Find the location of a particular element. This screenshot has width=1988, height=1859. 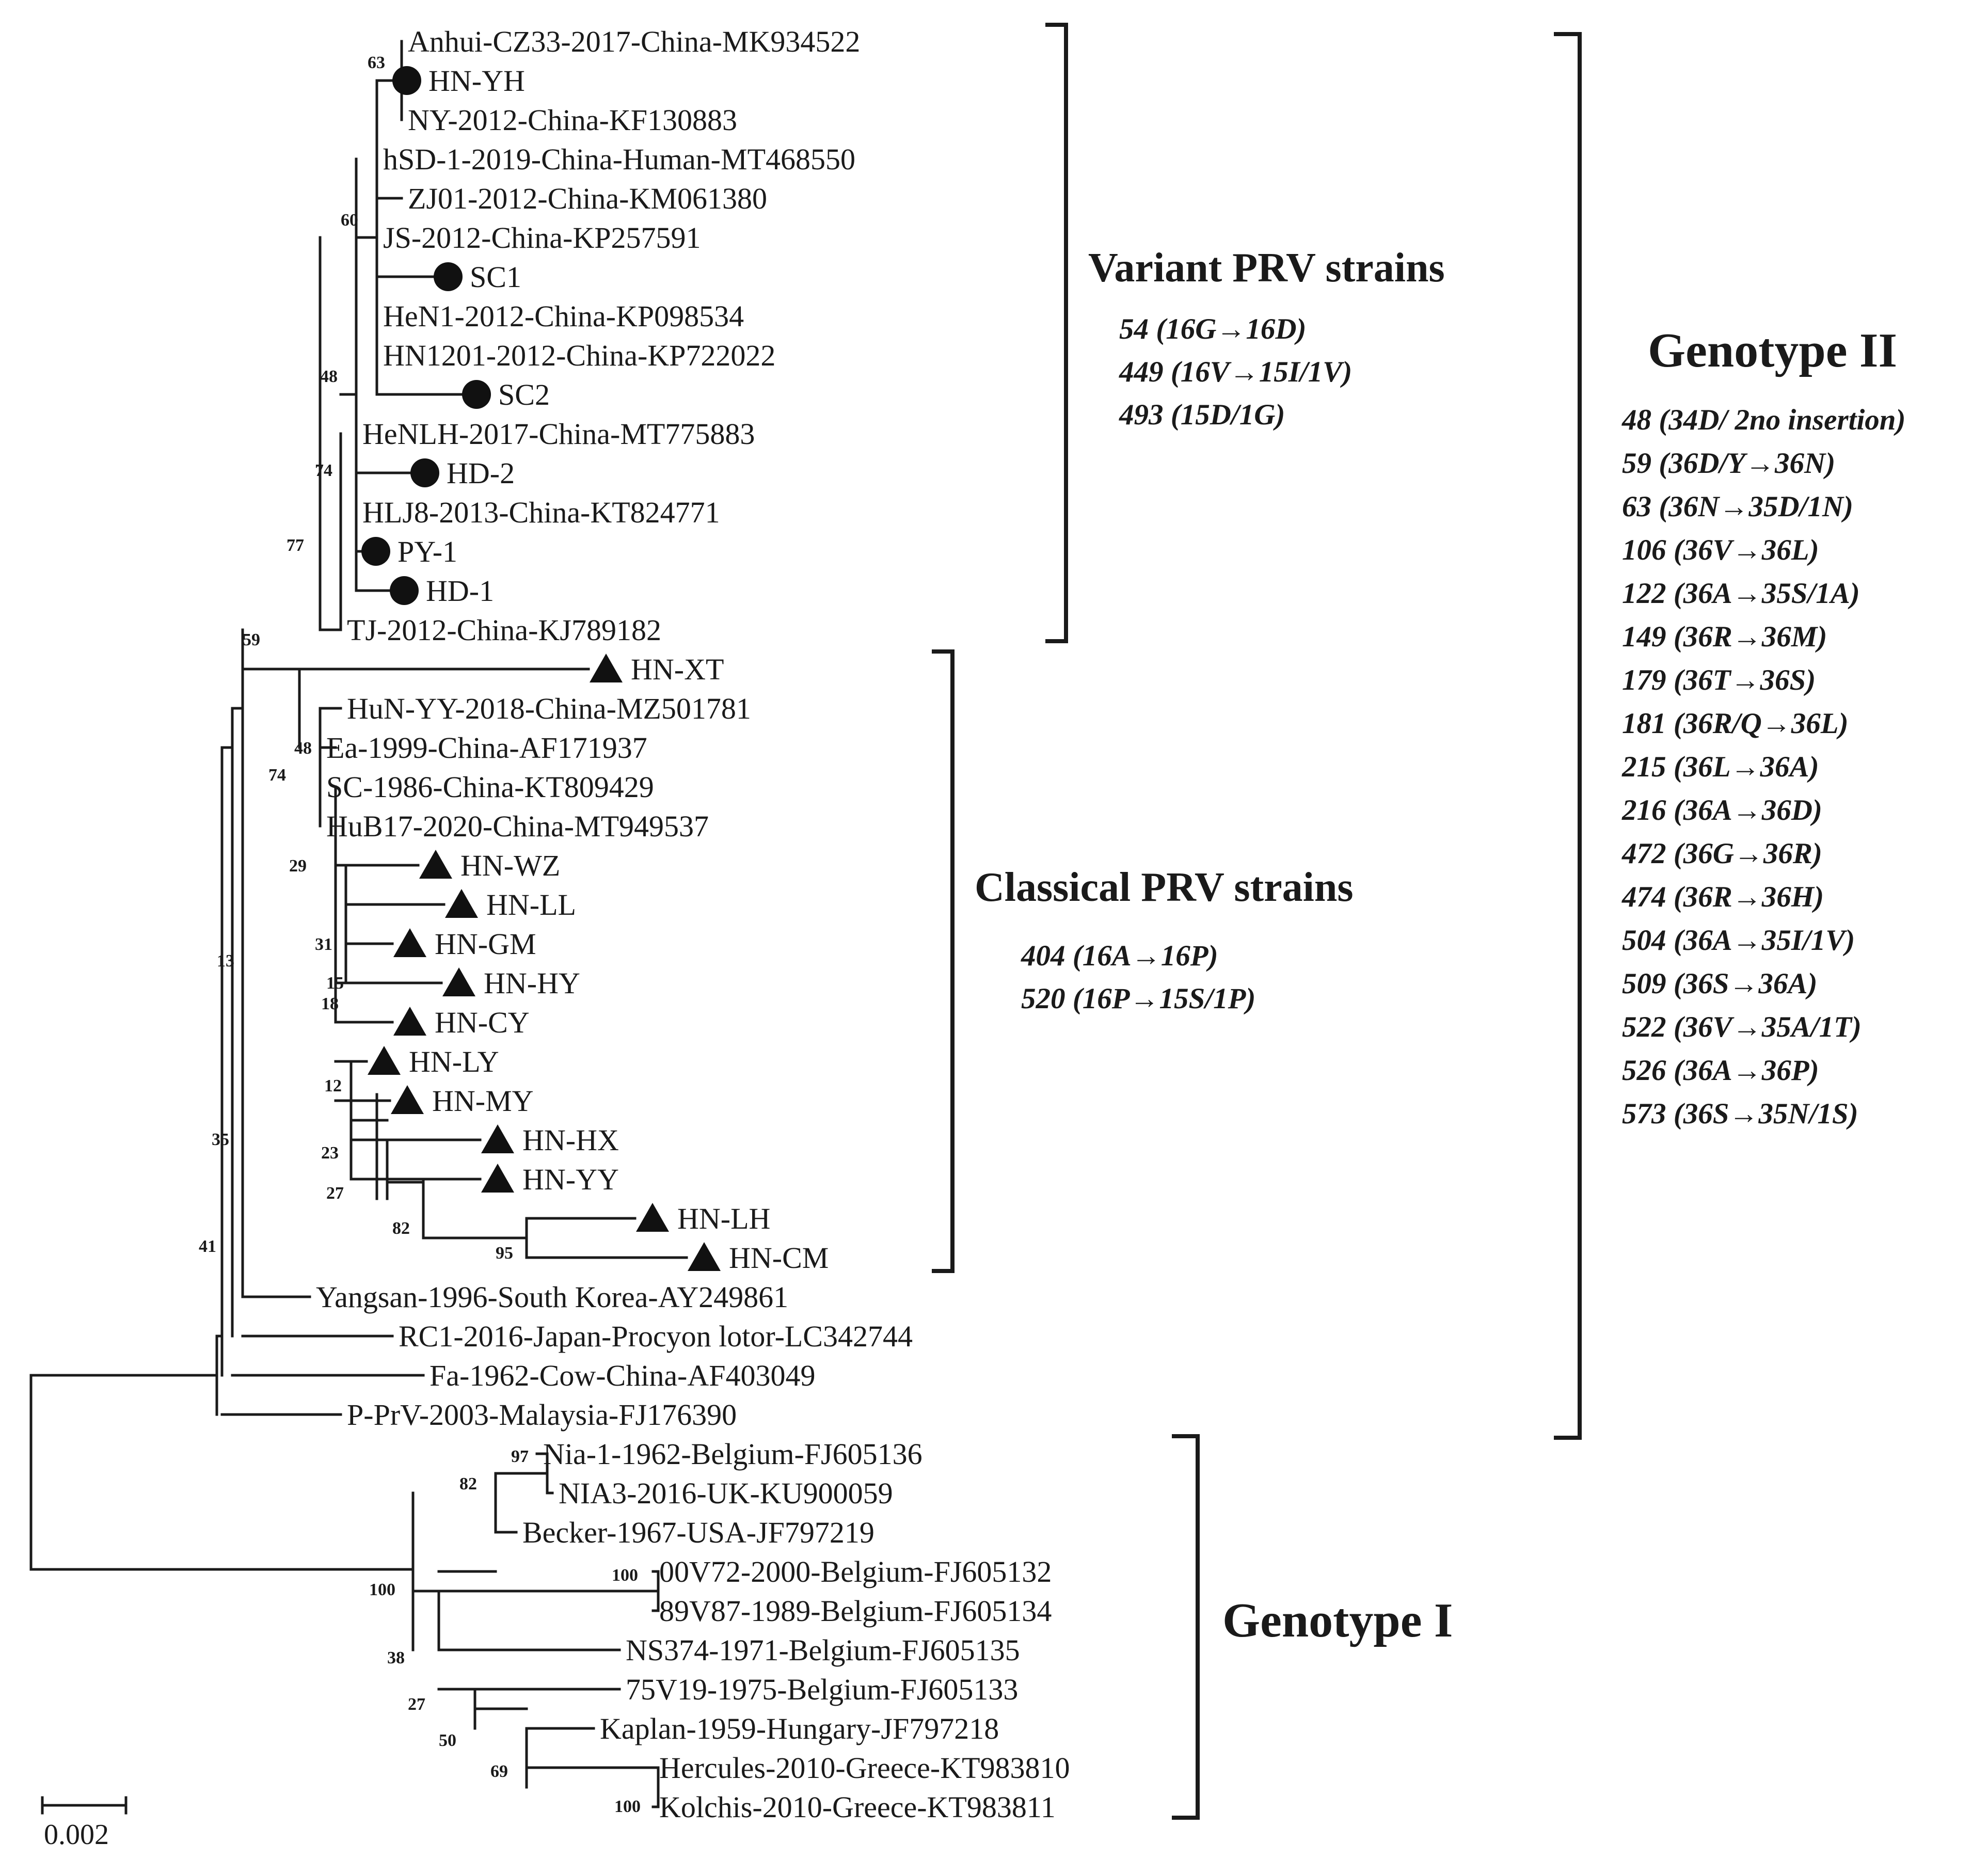

bootstrap-value: 60 is located at coordinates (350, 221).